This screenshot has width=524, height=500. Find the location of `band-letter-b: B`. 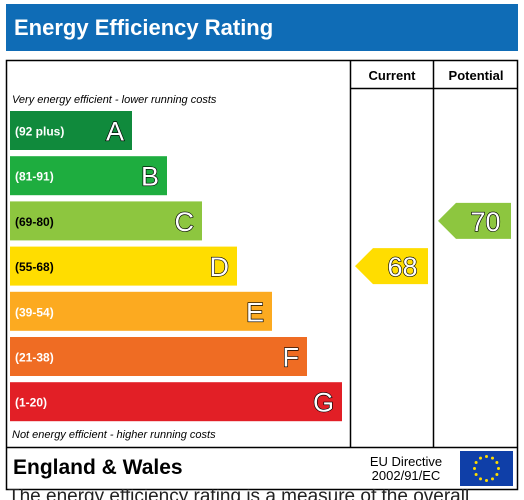

band-letter-b: B is located at coordinates (150, 177).